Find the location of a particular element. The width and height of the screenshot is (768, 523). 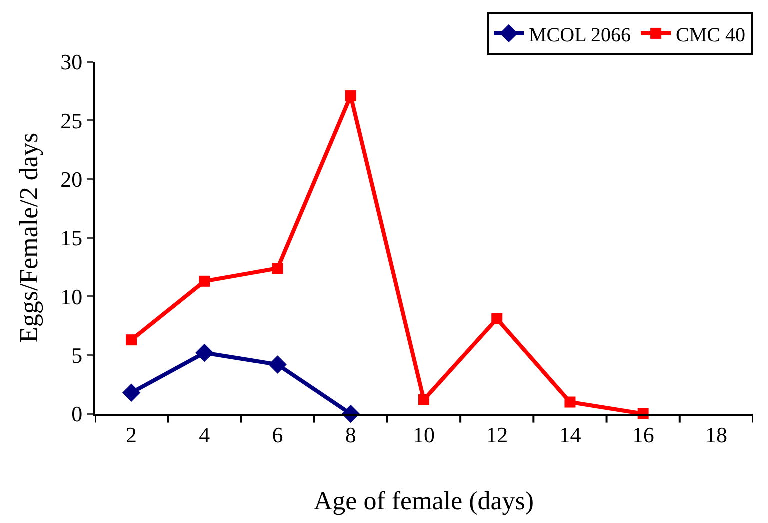

y-tick-label: 5 is located at coordinates (77, 355).